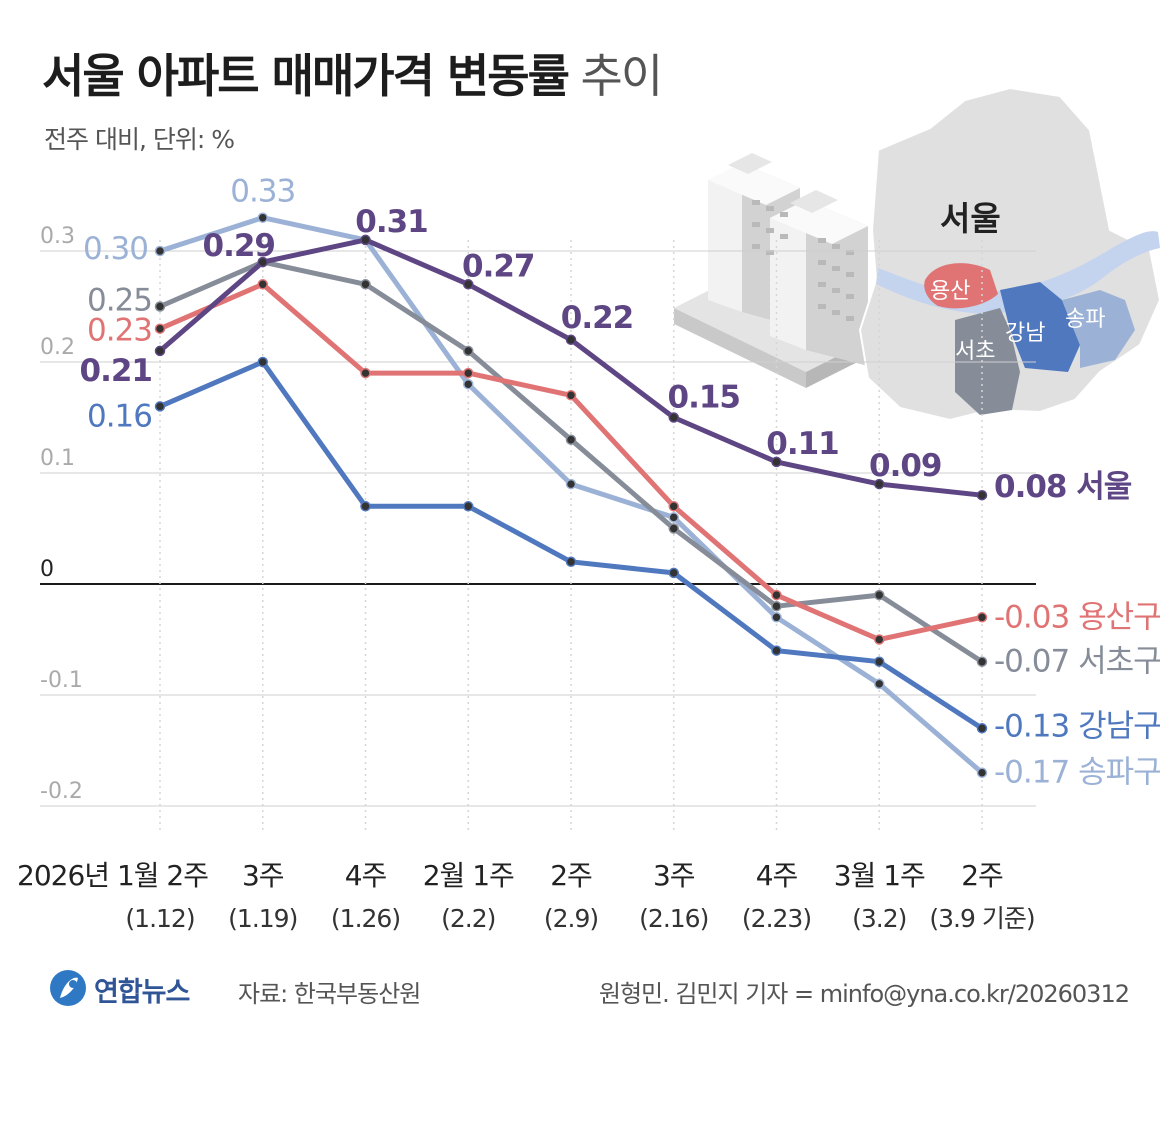  Describe the element at coordinates (1063, 487) in the screenshot. I see `series-end-label: 0.08 서울` at that location.